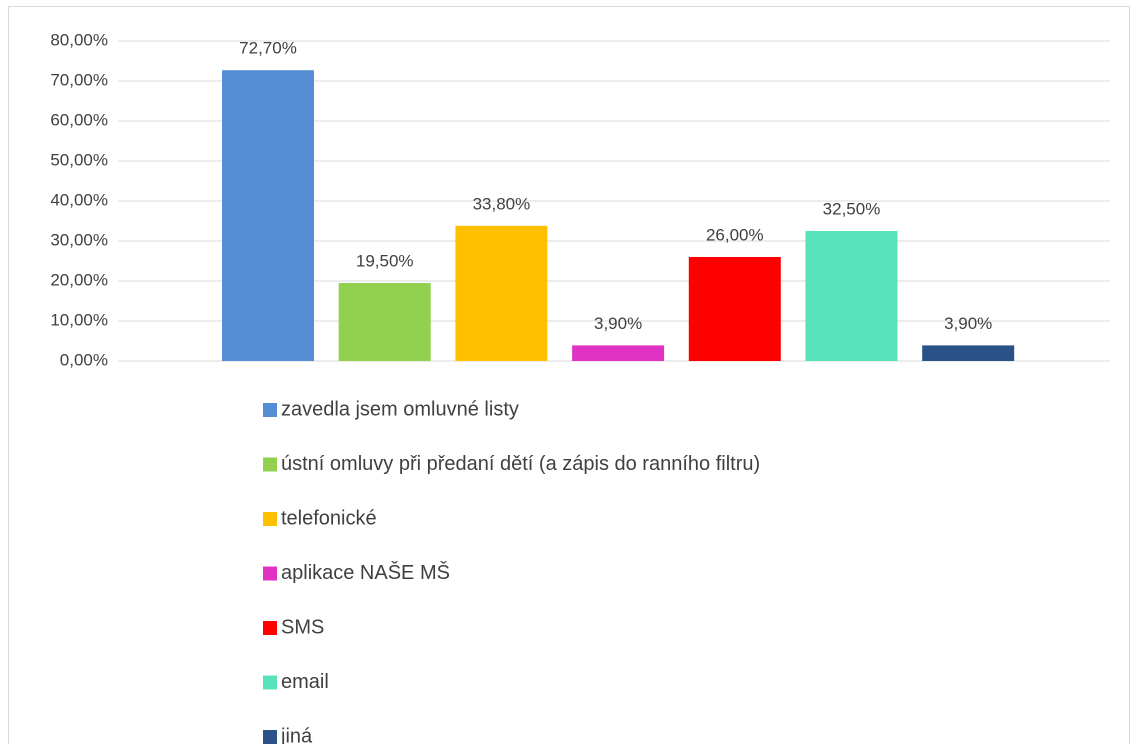 This screenshot has height=749, width=1131. I want to click on y-tick-label: 60,00%, so click(79, 119).